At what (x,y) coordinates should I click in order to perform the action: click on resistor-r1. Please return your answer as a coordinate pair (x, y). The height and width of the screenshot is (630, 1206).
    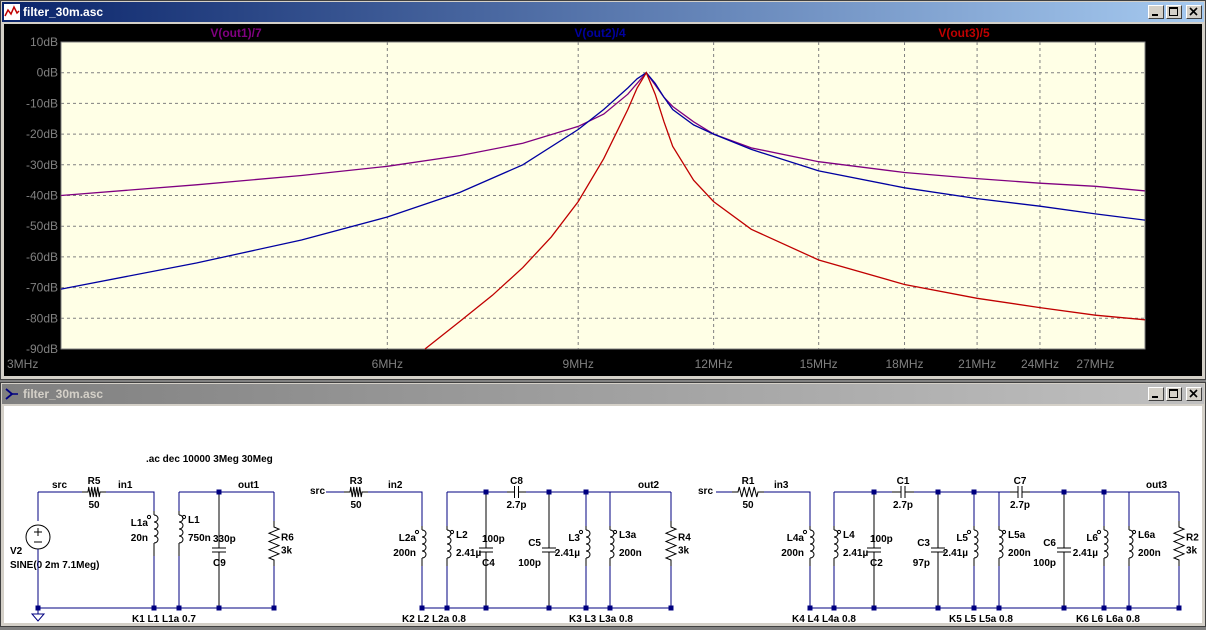
    Looking at the image, I should click on (748, 492).